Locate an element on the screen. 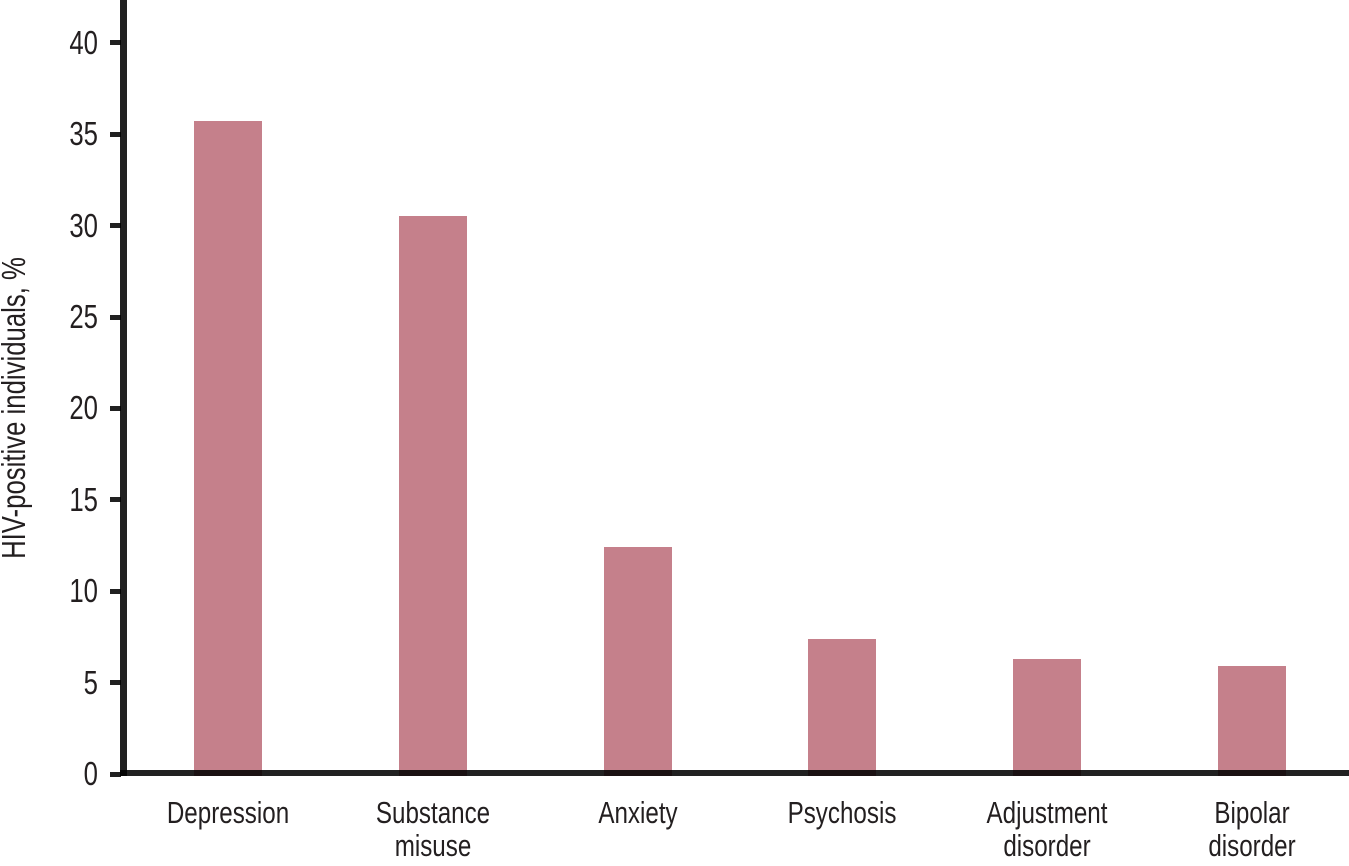 This screenshot has height=866, width=1349. x-category-label-line: Bipolar is located at coordinates (1252, 812).